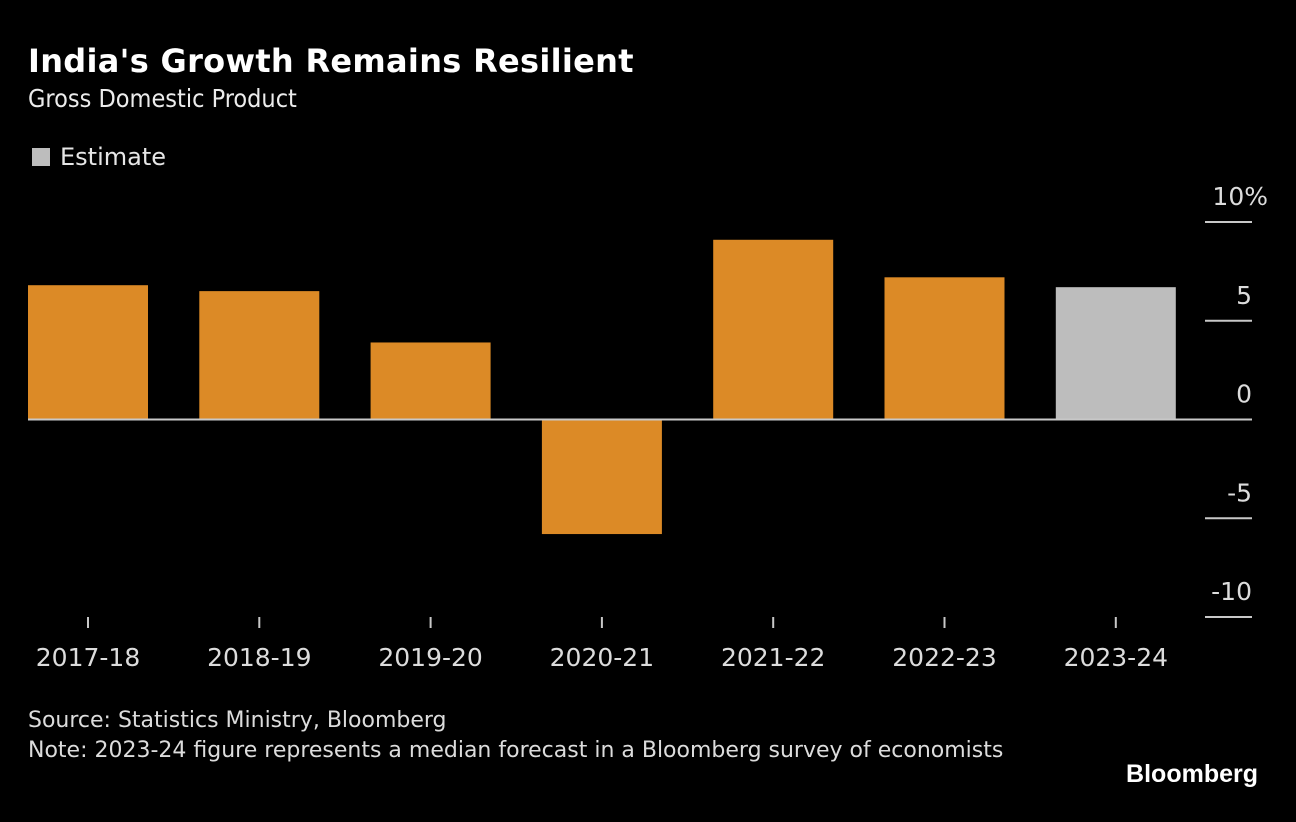  Describe the element at coordinates (237, 720) in the screenshot. I see `source-text: Source: Statistics Ministry, Bloomberg` at that location.